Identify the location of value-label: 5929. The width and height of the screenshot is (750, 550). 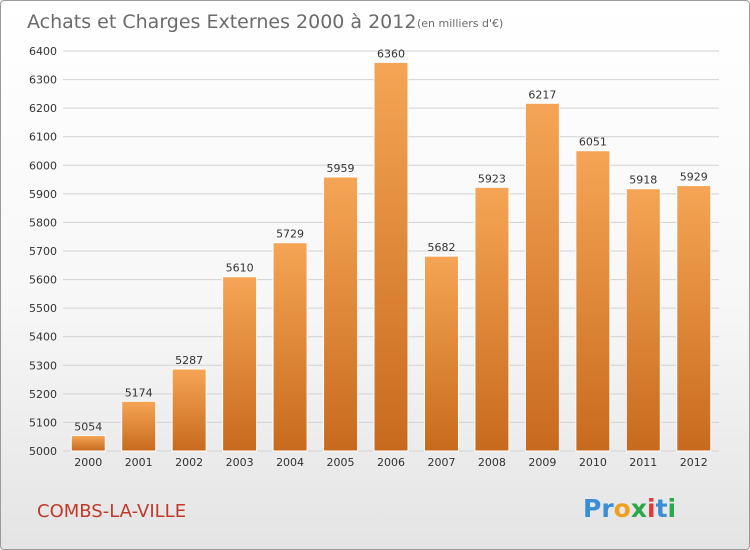
(694, 177).